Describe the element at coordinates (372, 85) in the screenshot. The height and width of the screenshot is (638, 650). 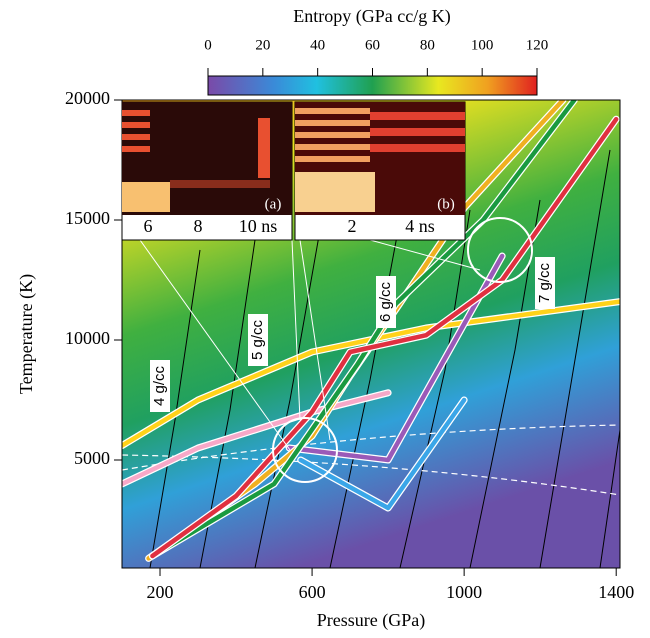
I see `colorbar` at that location.